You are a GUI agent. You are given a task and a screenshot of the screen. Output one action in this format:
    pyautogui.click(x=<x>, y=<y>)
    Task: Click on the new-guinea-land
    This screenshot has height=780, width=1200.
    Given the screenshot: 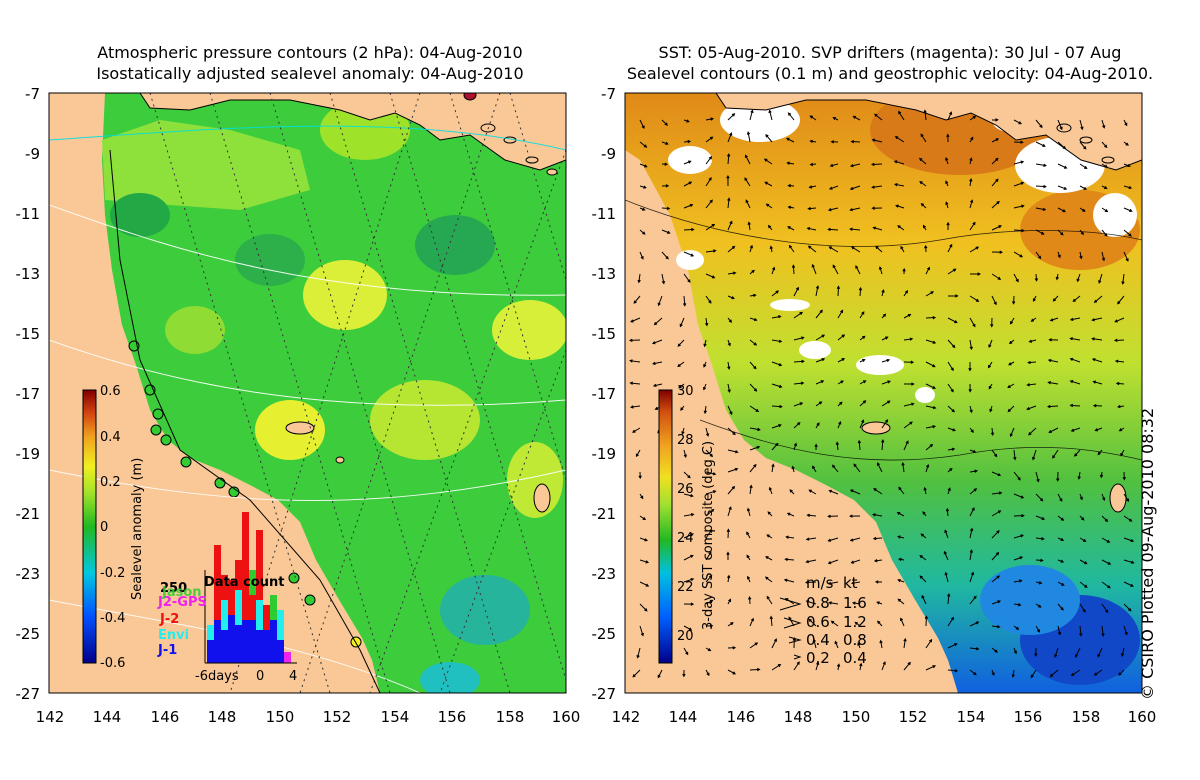 What is the action you would take?
    pyautogui.click(x=352, y=132)
    